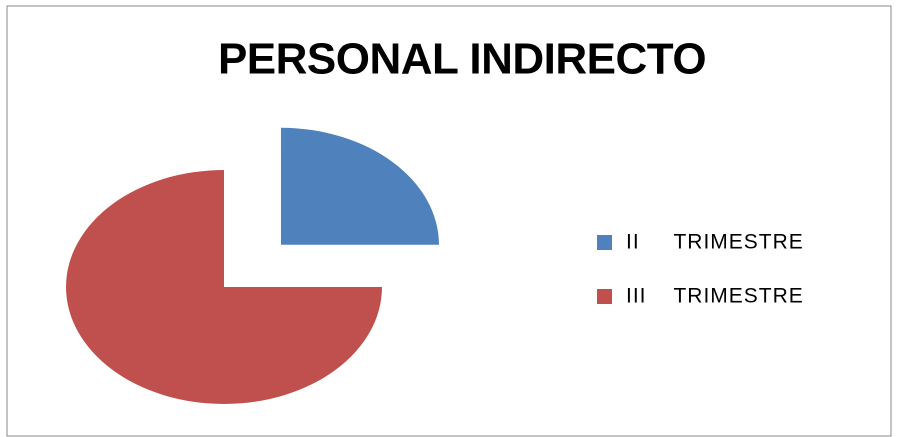  What do you see at coordinates (462, 59) in the screenshot?
I see `chart-title: PERSONAL INDIRECTO` at bounding box center [462, 59].